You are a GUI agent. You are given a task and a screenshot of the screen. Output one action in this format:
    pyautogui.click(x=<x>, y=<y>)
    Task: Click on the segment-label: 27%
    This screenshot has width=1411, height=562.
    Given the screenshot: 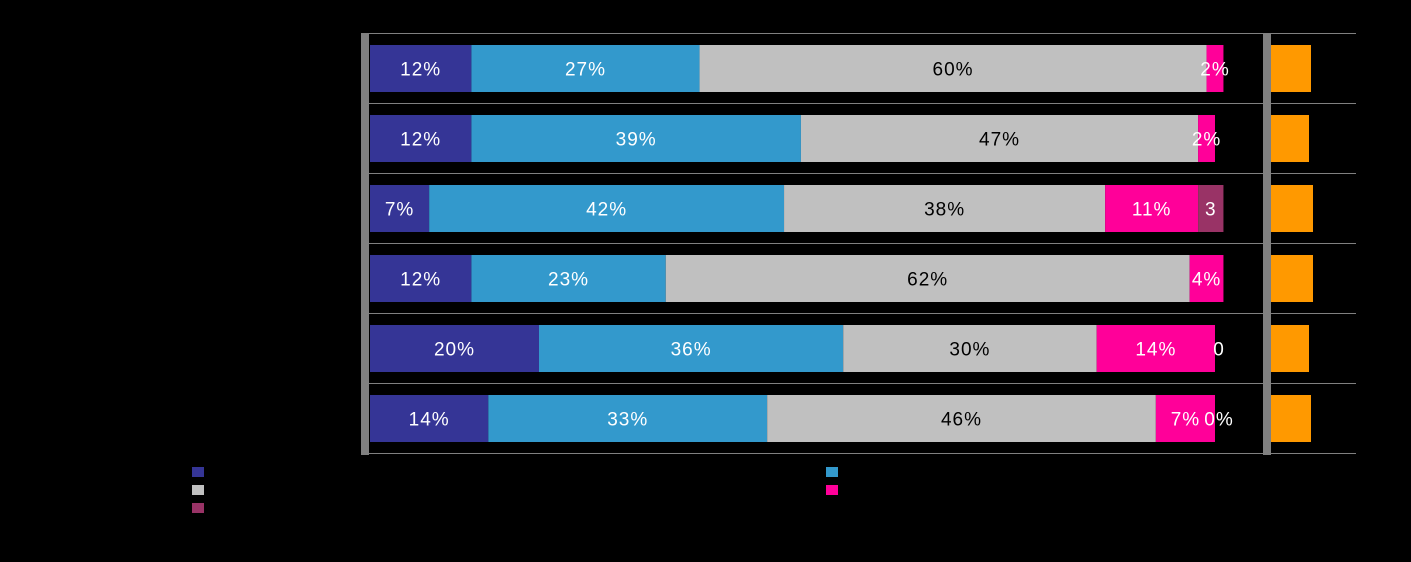 What is the action you would take?
    pyautogui.click(x=585, y=70)
    